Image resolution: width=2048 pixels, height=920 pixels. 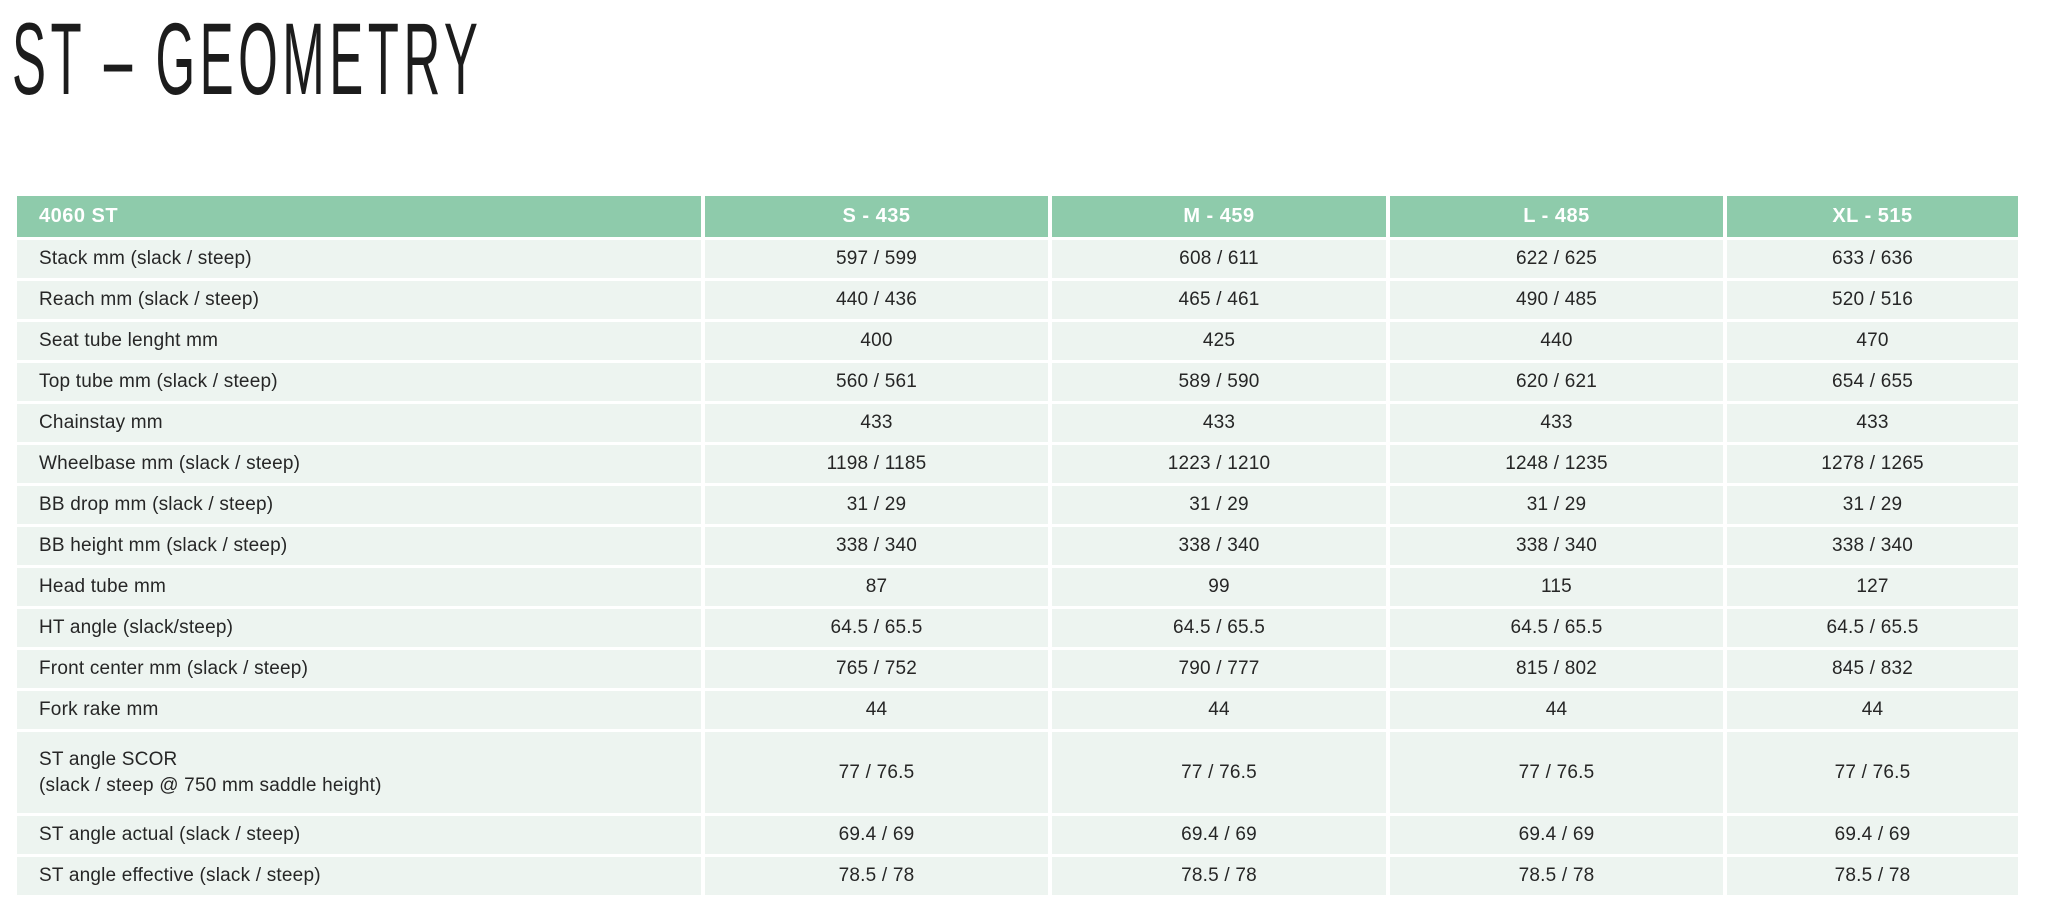 I want to click on model-header-cell: 4060 ST, so click(x=361, y=216).